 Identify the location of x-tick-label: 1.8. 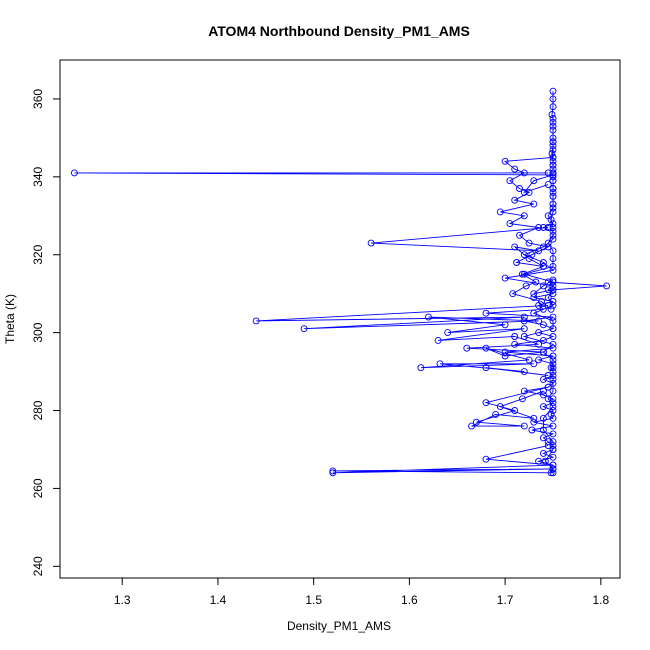
(601, 600).